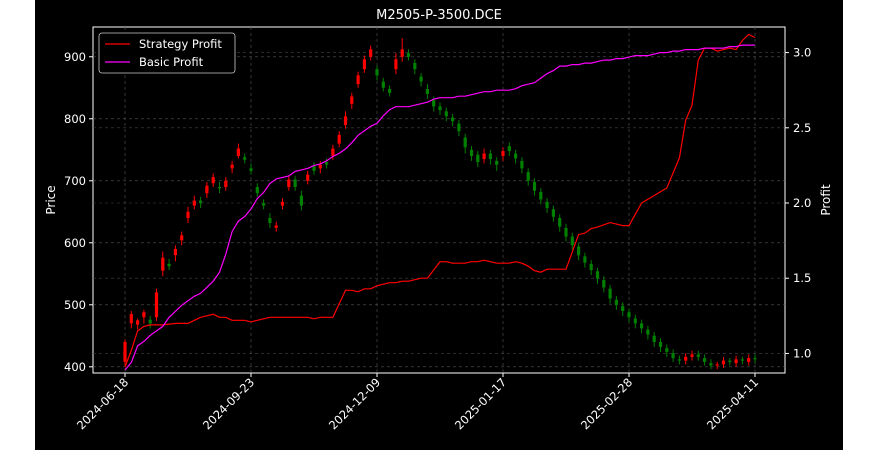 The width and height of the screenshot is (878, 454). What do you see at coordinates (75, 181) in the screenshot?
I see `y-tick-label-left: 700` at bounding box center [75, 181].